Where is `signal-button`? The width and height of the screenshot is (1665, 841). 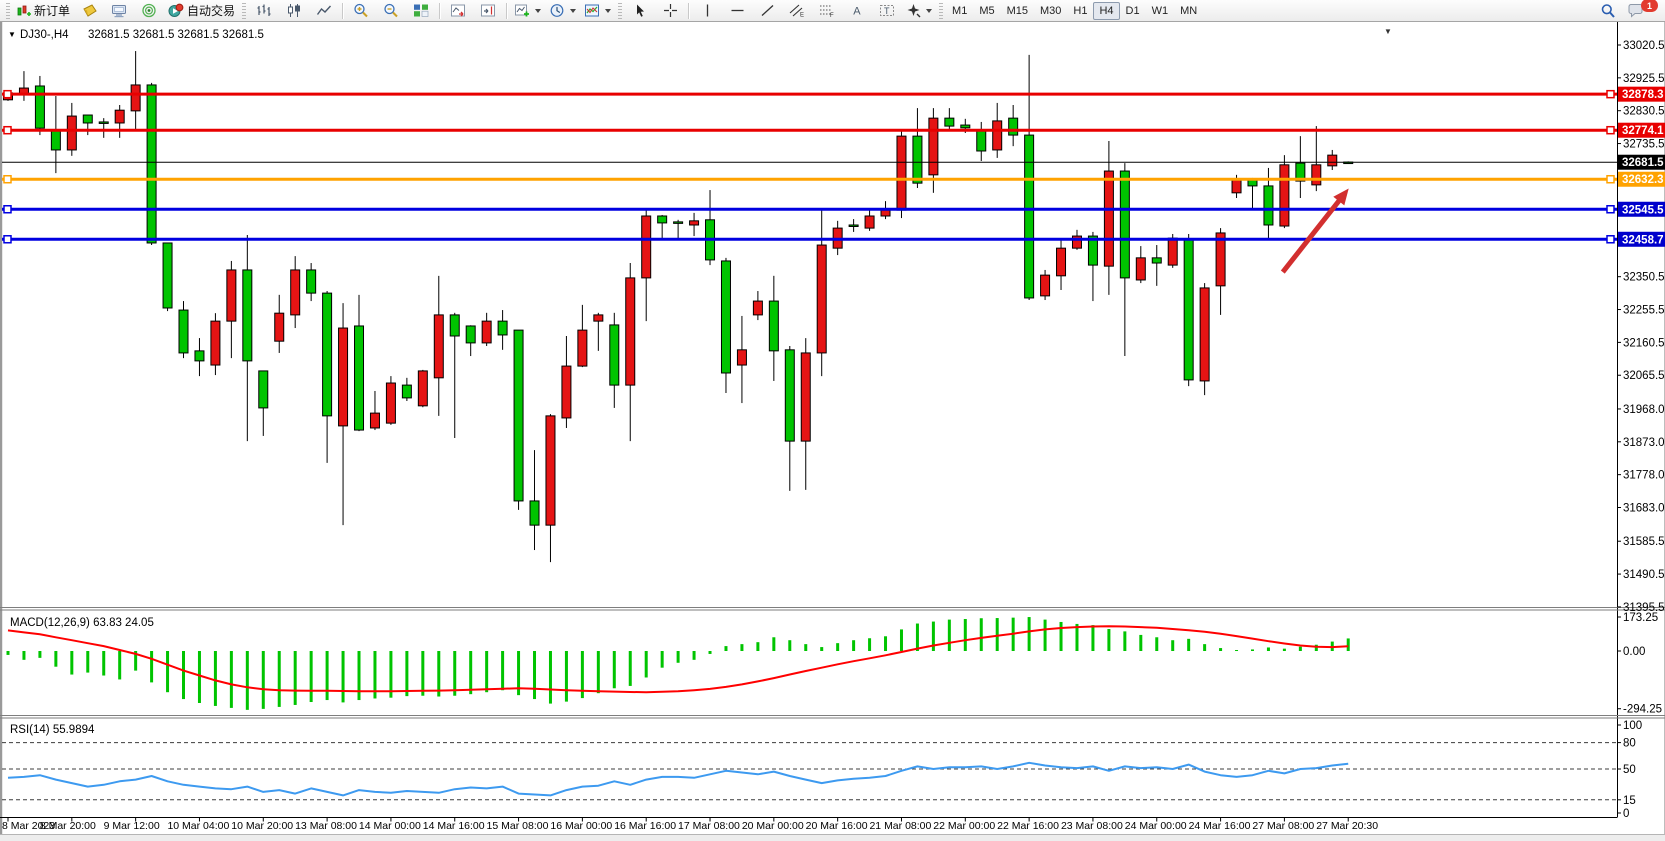 signal-button is located at coordinates (149, 11).